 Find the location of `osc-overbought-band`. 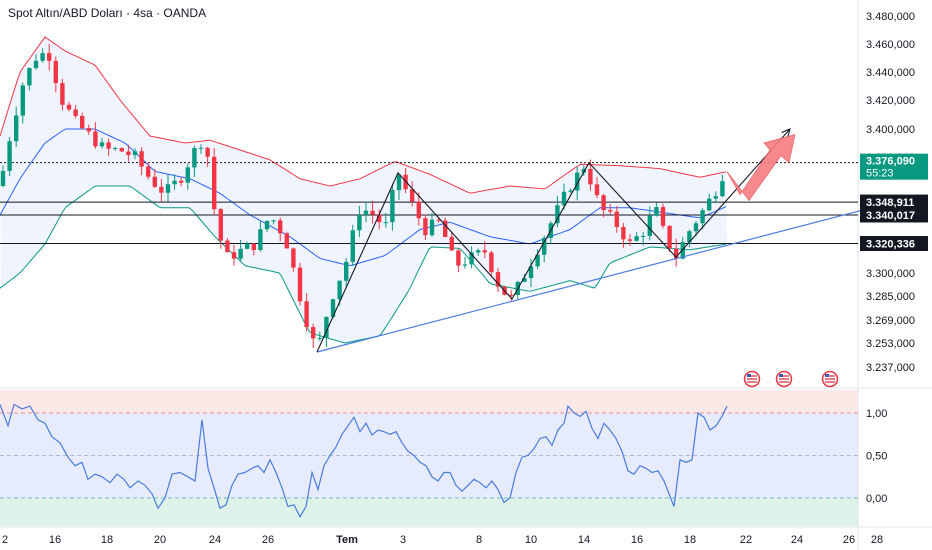

osc-overbought-band is located at coordinates (429, 401).